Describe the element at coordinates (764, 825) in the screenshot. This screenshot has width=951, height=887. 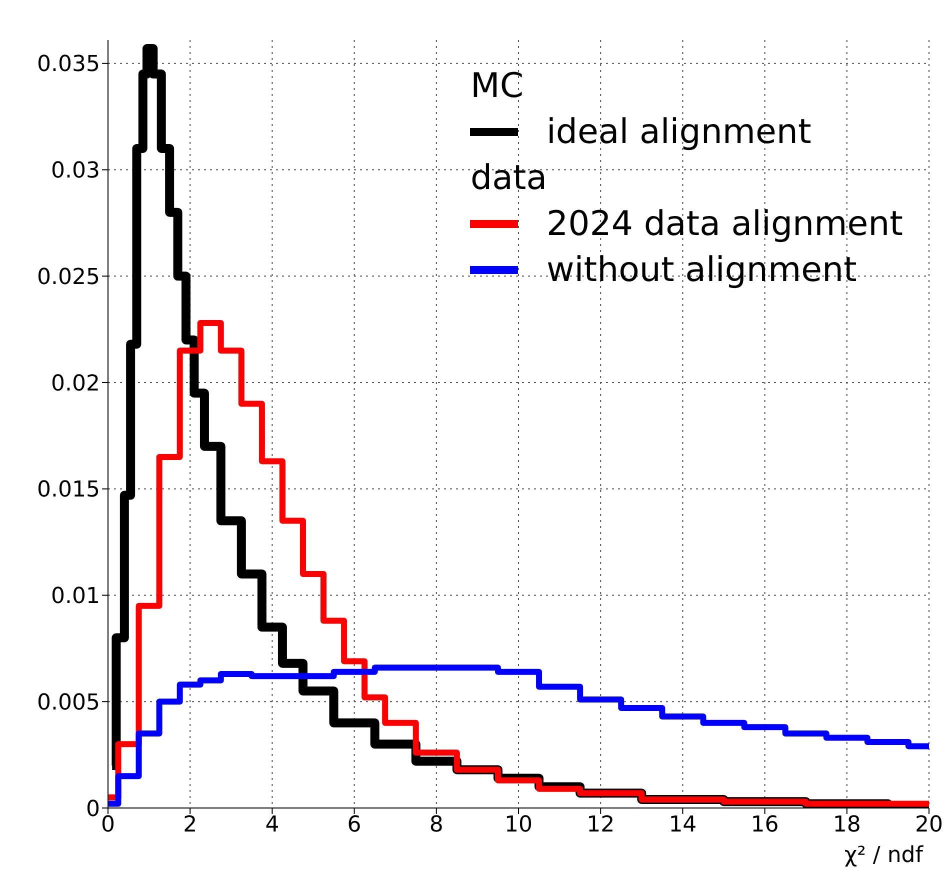
I see `x-tick-label: 16` at that location.